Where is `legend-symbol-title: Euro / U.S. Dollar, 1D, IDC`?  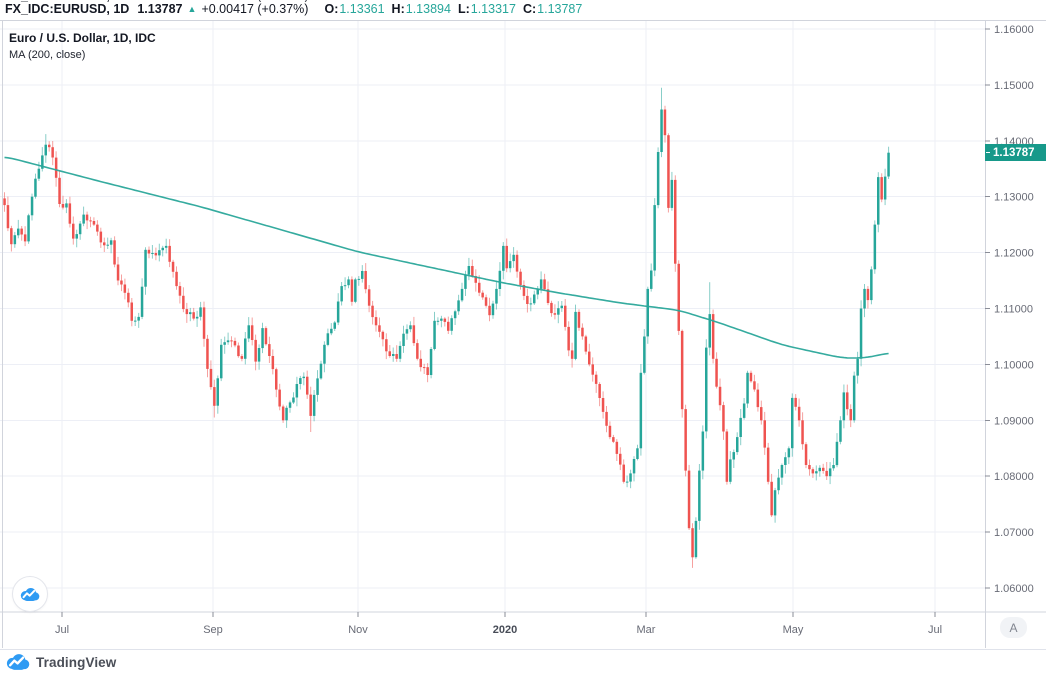
legend-symbol-title: Euro / U.S. Dollar, 1D, IDC is located at coordinates (82, 38).